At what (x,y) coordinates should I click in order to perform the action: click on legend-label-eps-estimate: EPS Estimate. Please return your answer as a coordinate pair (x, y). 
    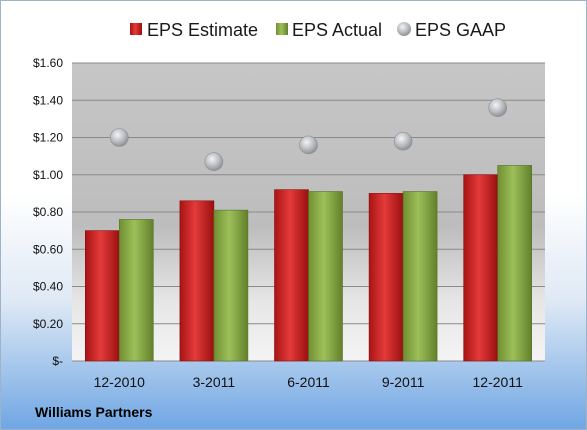
    Looking at the image, I should click on (202, 30).